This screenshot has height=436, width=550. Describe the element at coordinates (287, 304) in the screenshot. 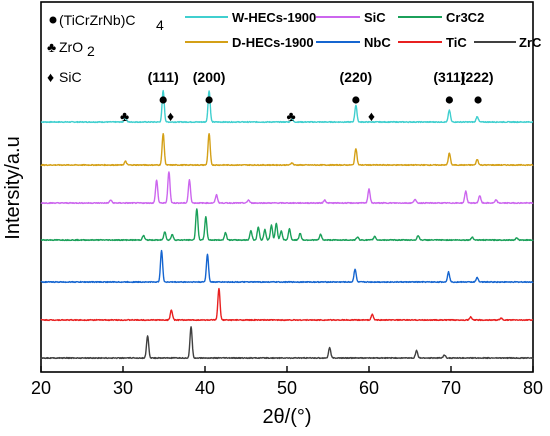

I see `series-line-tic` at that location.